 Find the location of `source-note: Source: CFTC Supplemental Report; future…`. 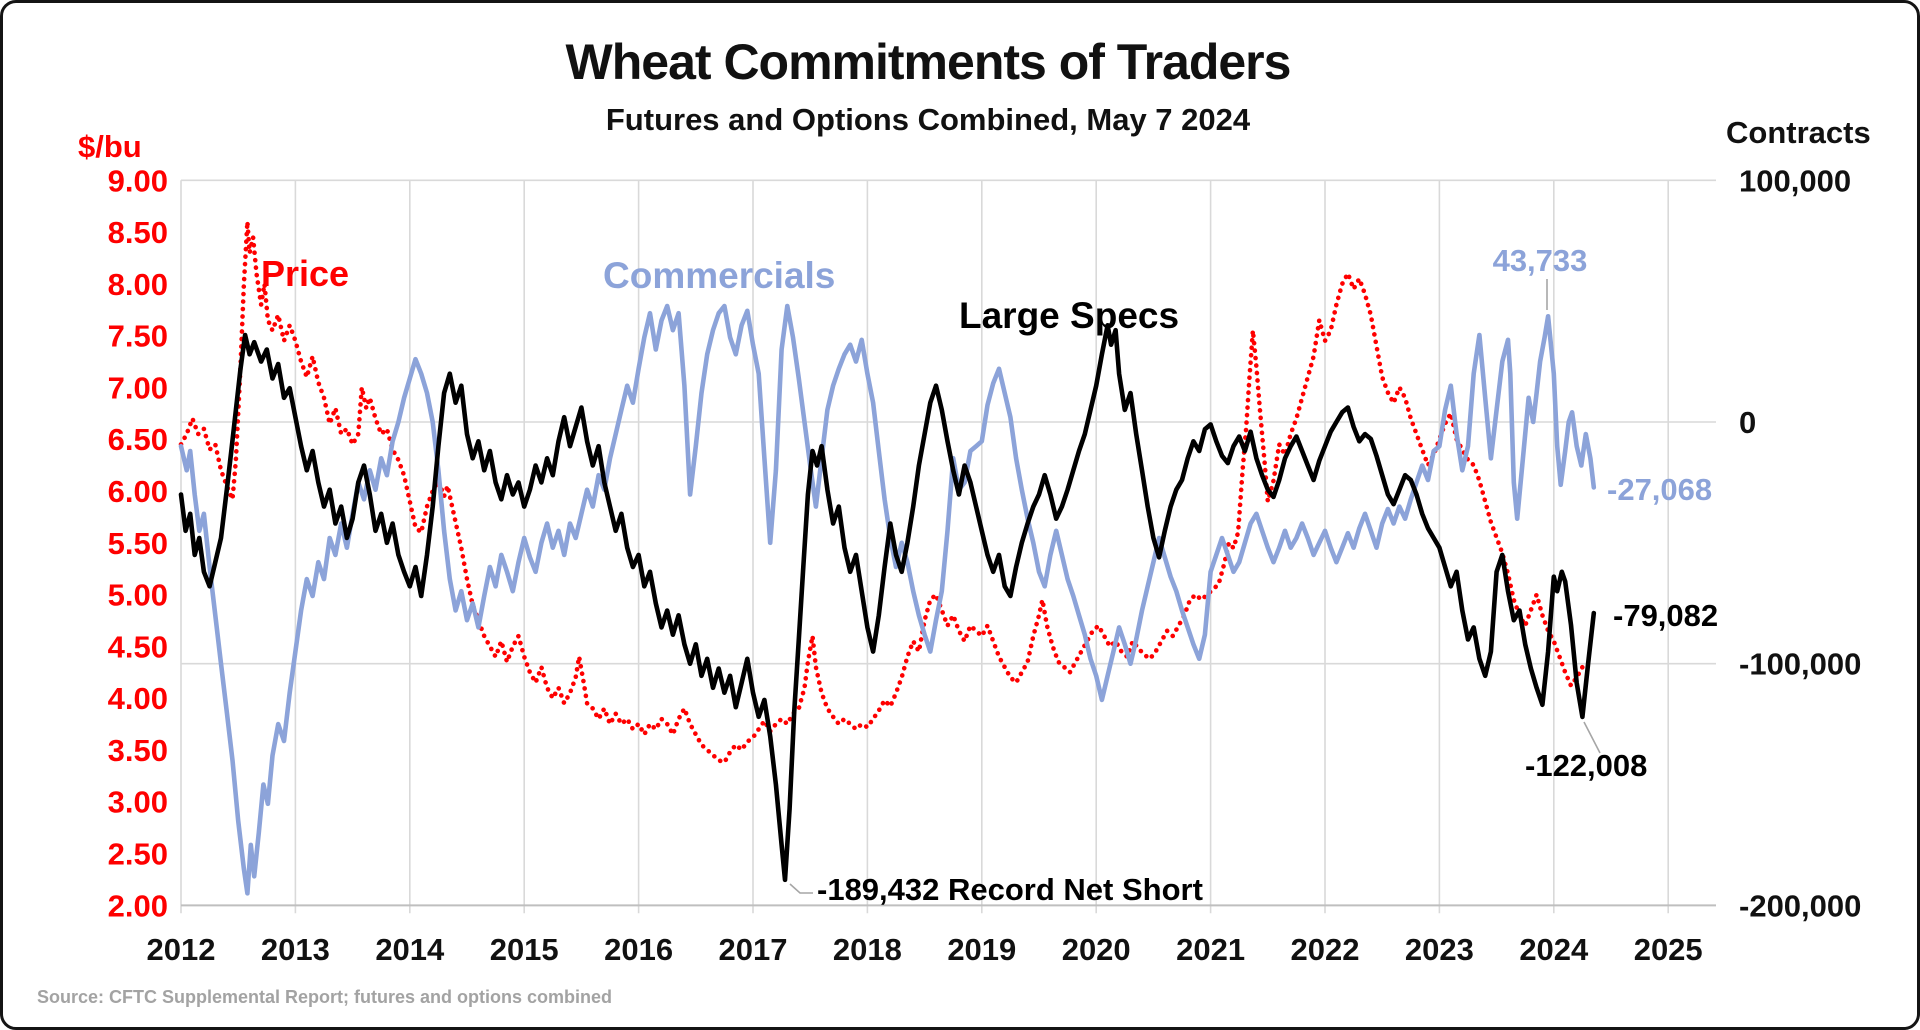

source-note: Source: CFTC Supplemental Report; future… is located at coordinates (325, 997).